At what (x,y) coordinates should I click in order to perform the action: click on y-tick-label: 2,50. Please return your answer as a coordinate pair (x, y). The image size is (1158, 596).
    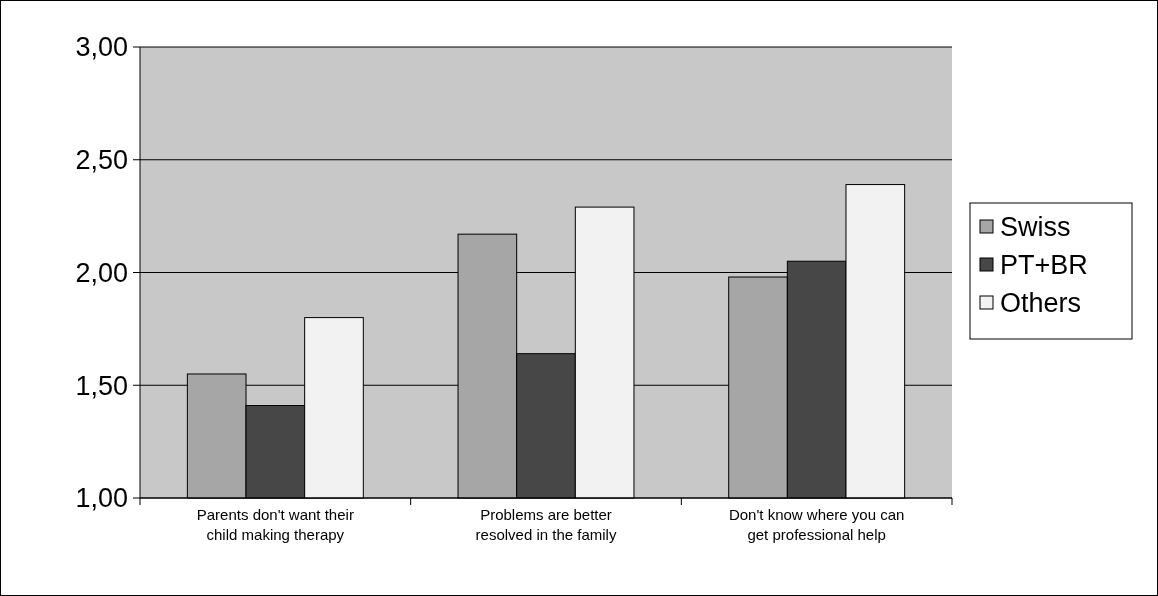
    Looking at the image, I should click on (101, 160).